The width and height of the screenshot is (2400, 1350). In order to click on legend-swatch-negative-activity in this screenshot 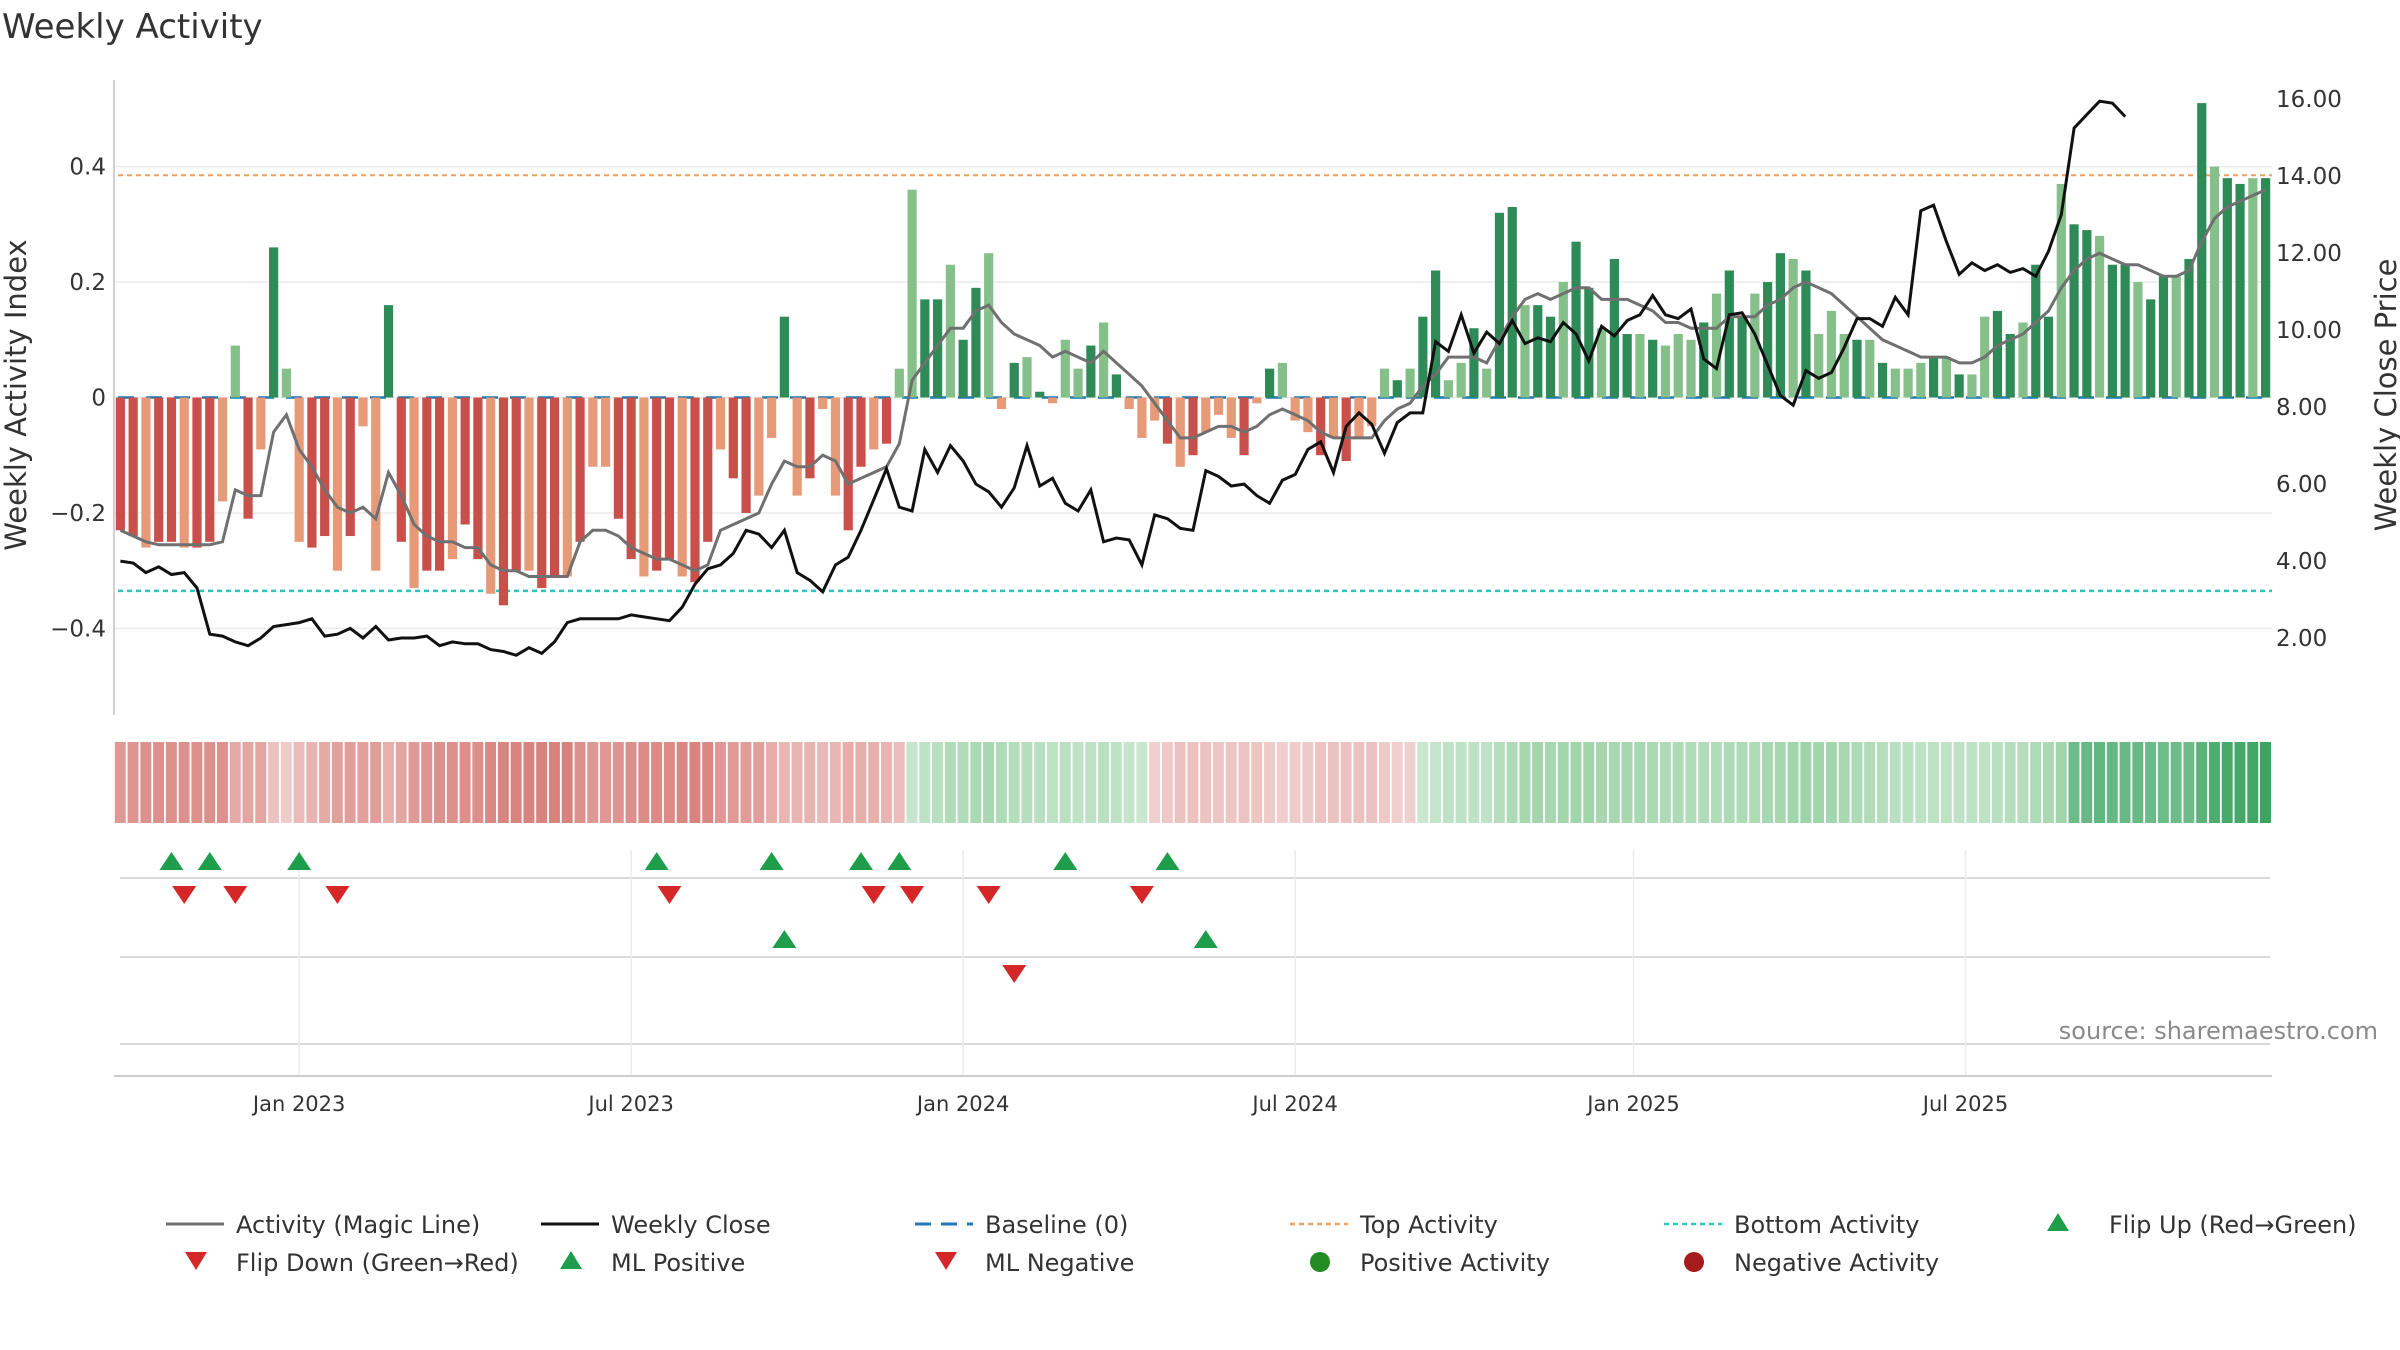, I will do `click(1694, 1262)`.